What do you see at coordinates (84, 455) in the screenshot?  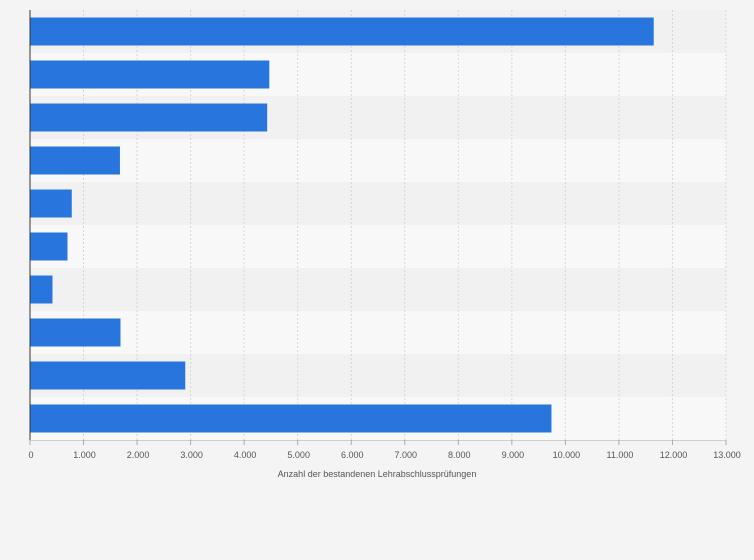 I see `x-tick-label: 1.000` at bounding box center [84, 455].